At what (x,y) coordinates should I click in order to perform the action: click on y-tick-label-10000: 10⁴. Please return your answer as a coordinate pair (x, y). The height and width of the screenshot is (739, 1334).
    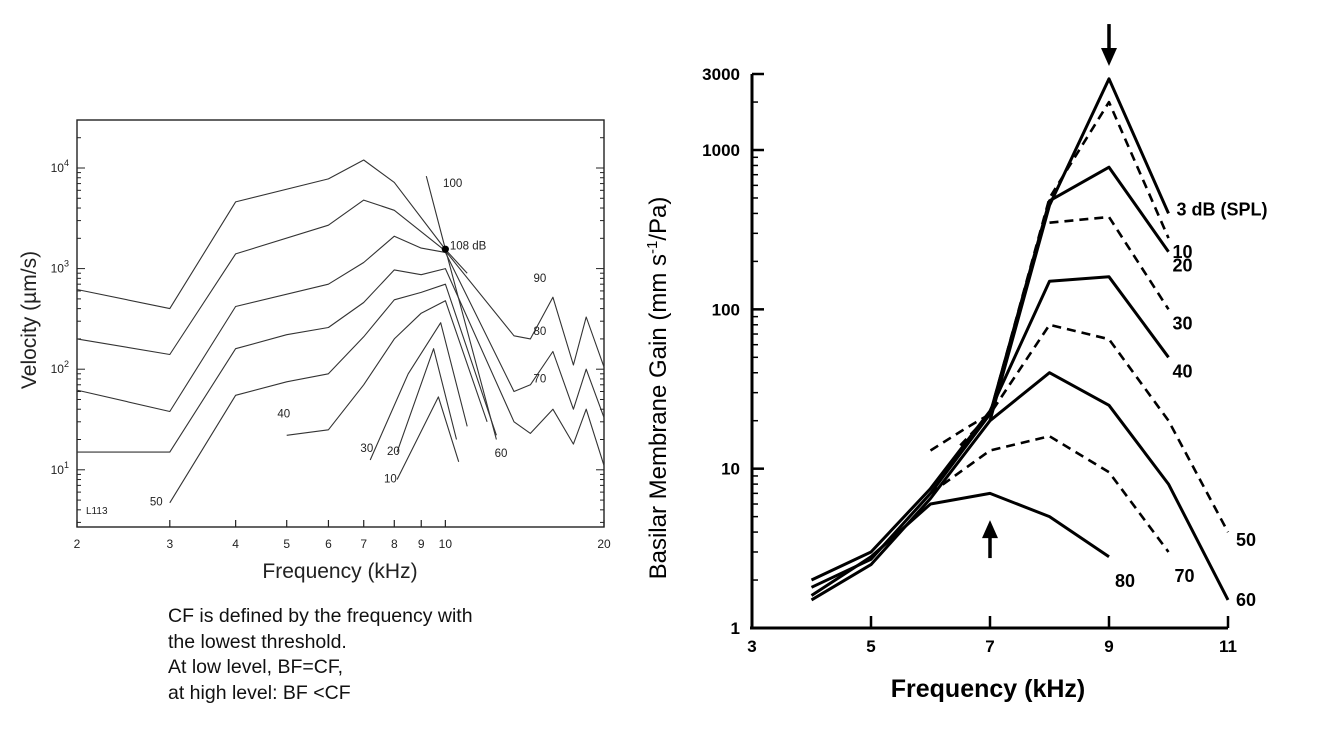
    Looking at the image, I should click on (60, 166).